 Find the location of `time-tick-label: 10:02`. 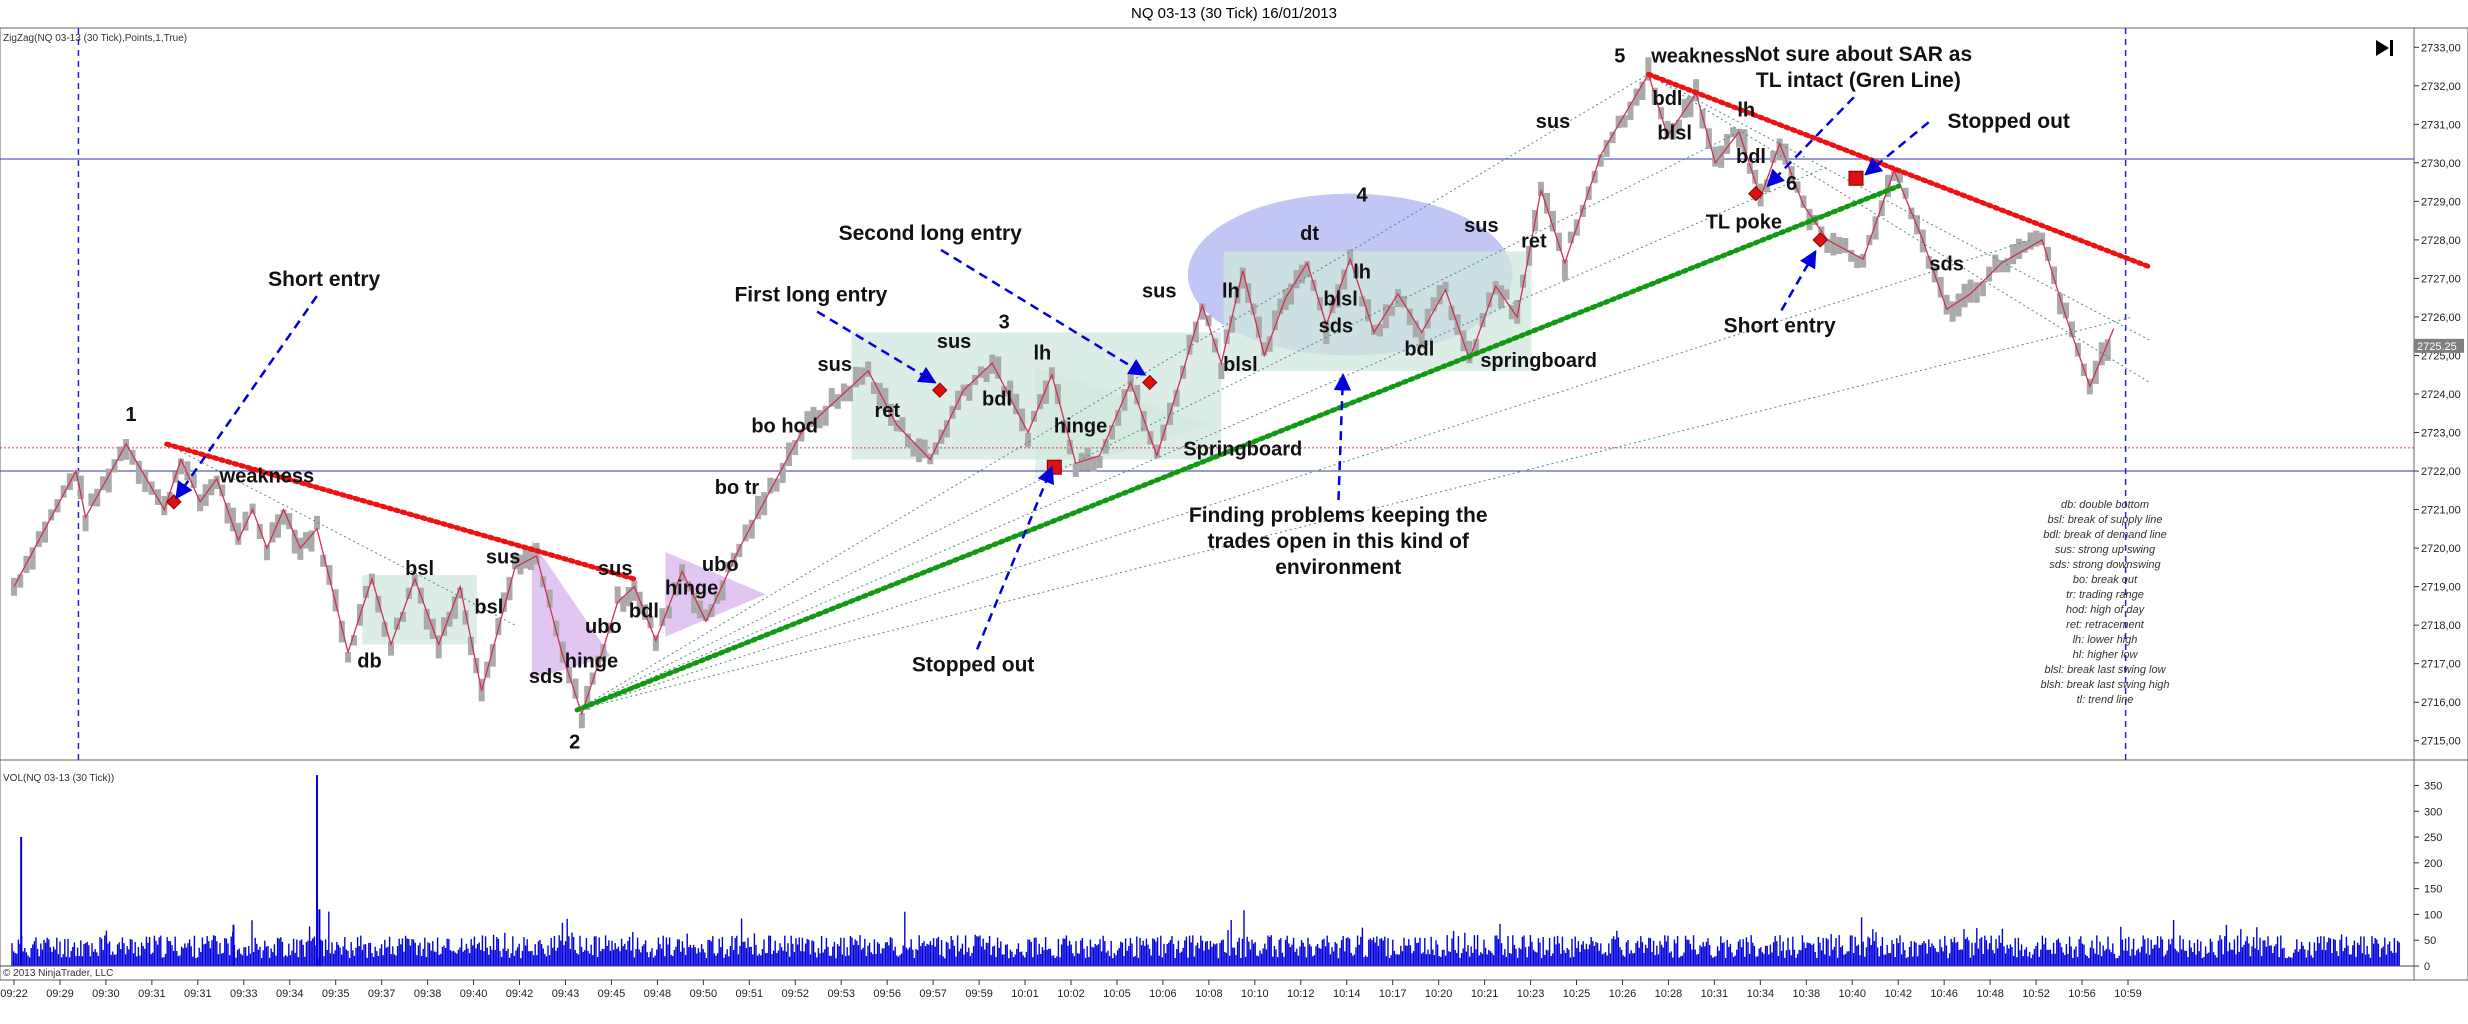

time-tick-label: 10:02 is located at coordinates (1071, 994).